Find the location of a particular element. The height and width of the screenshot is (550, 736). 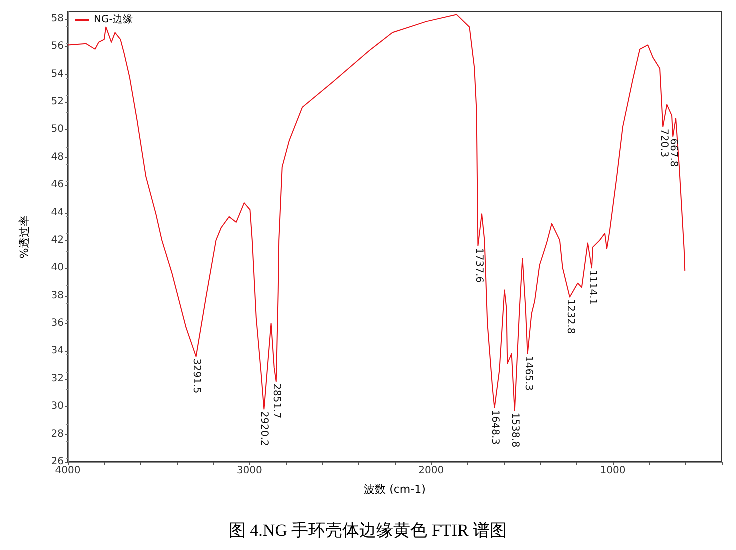

annotation: 1465.3 is located at coordinates (528, 373).